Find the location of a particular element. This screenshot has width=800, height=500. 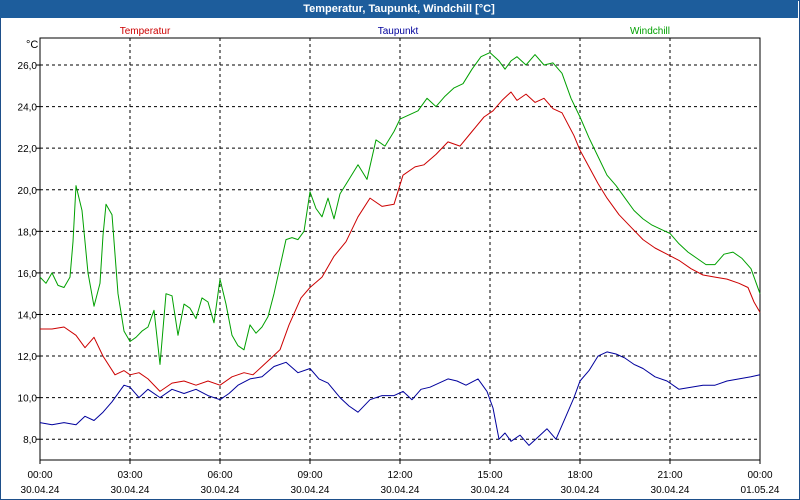

x-tick-time: 18:00 is located at coordinates (579, 475).